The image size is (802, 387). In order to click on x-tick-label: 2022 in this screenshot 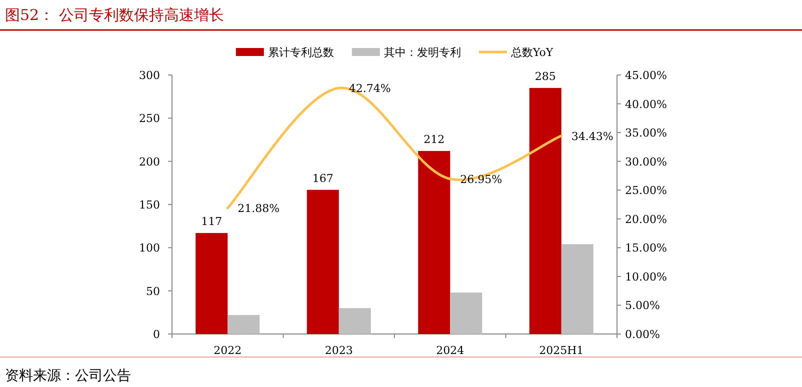, I will do `click(228, 350)`.